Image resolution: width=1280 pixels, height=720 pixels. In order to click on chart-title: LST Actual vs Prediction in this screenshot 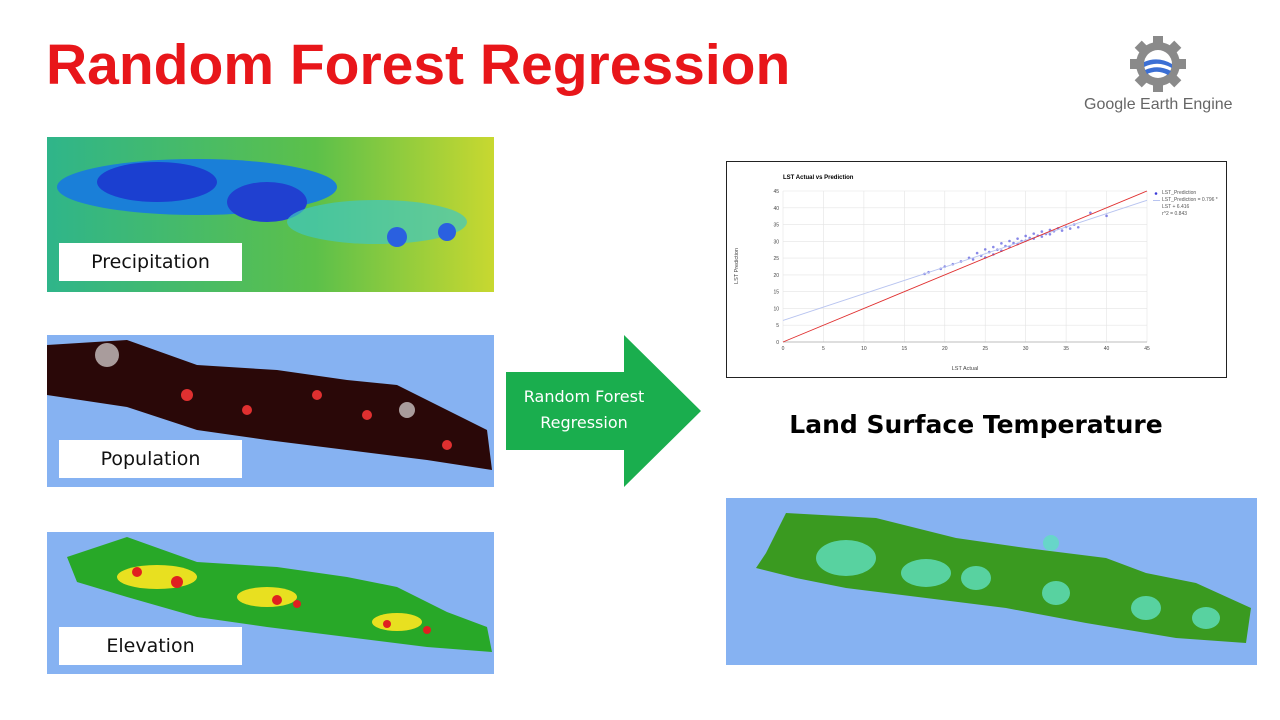, I will do `click(818, 178)`.